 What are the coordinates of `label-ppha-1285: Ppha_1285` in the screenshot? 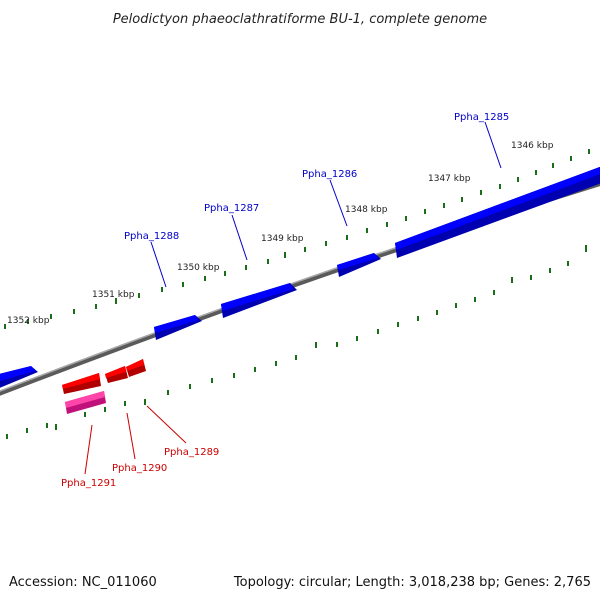 It's located at (481, 117).